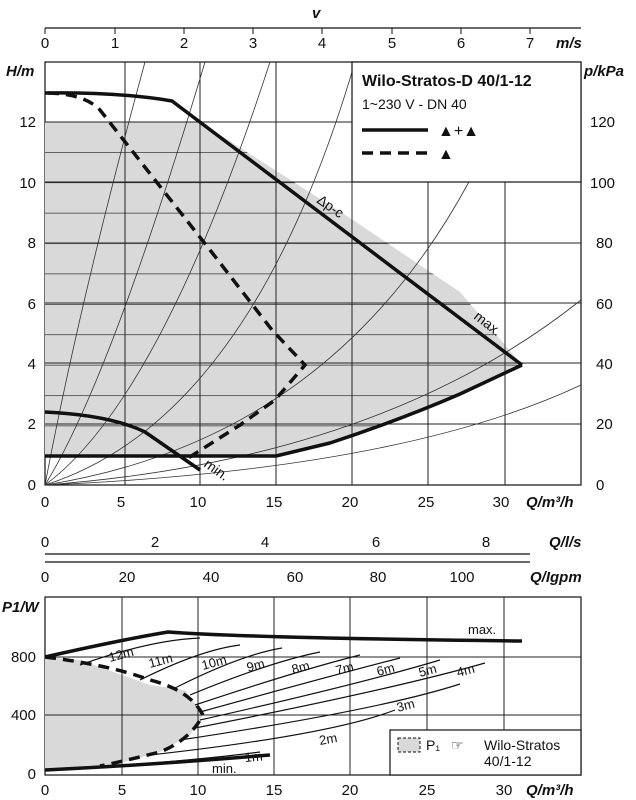  Describe the element at coordinates (604, 304) in the screenshot. I see `p-tick-60: 60` at that location.